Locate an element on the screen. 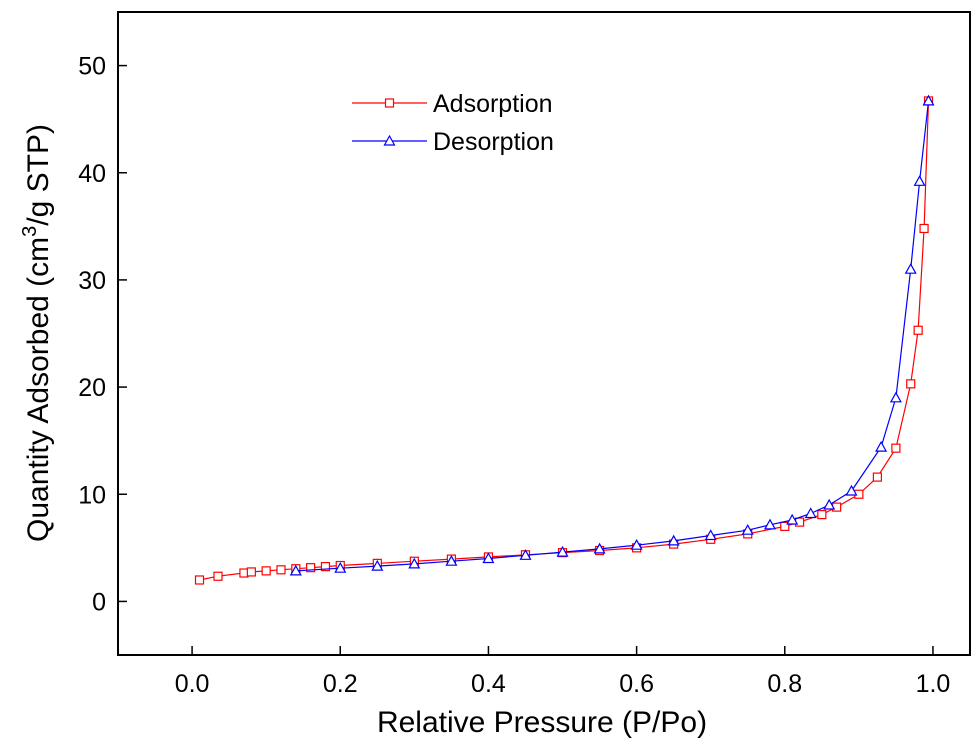 This screenshot has width=975, height=745. legend-desorption-marker is located at coordinates (389, 140).